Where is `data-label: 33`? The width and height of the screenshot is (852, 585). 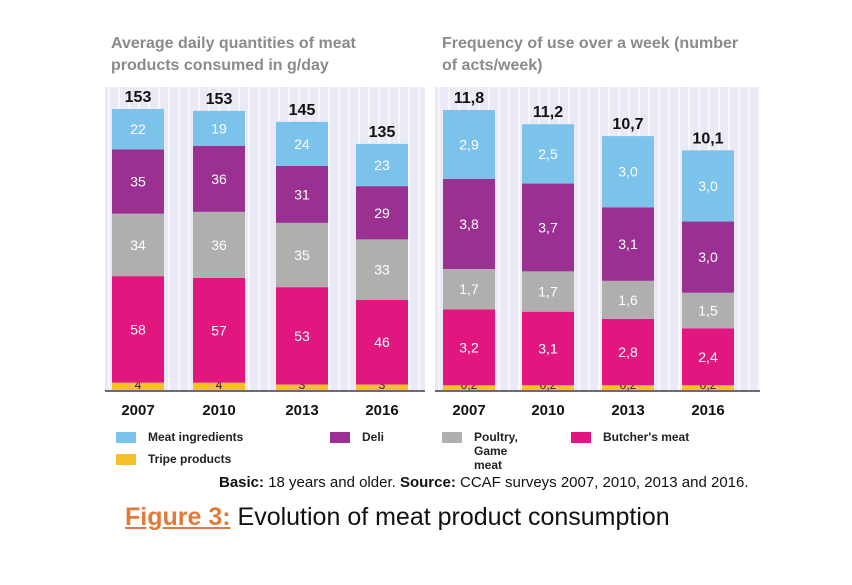
data-label: 33 is located at coordinates (382, 270).